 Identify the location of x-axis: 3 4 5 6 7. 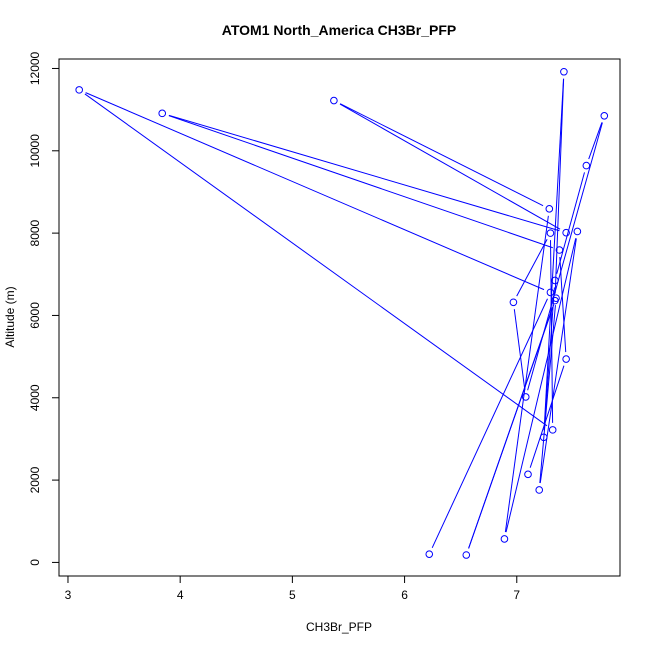
(292, 588).